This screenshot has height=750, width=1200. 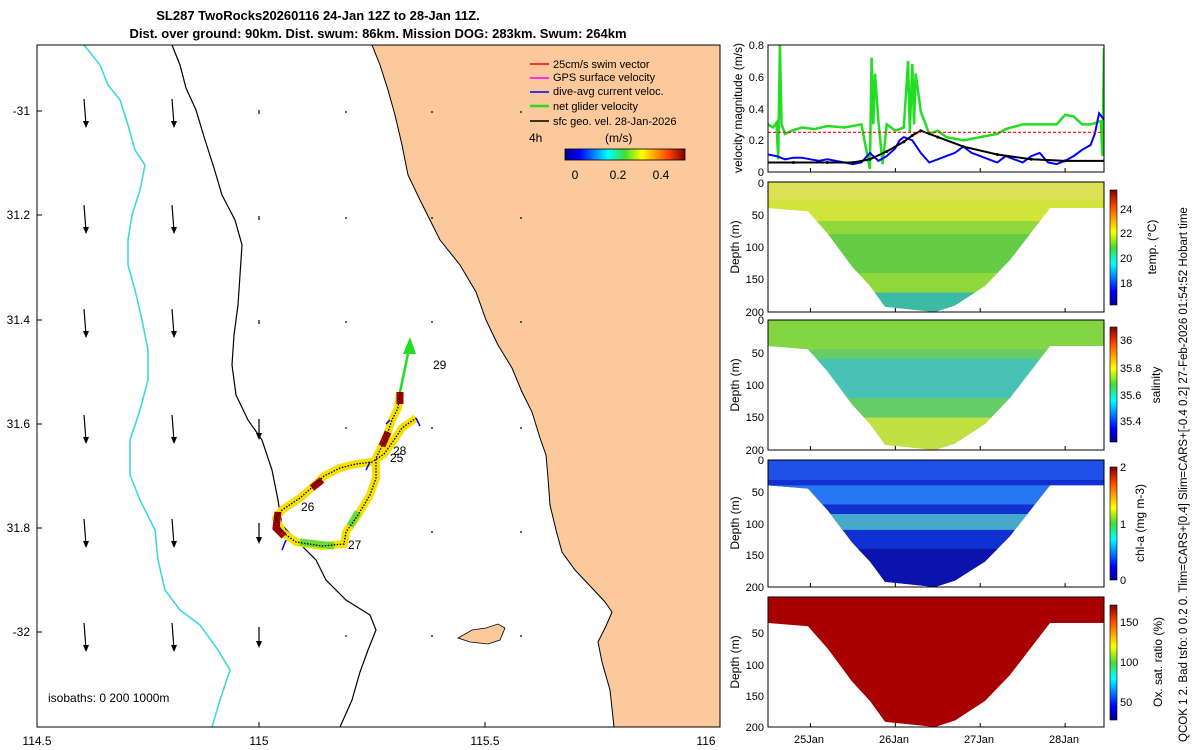 What do you see at coordinates (1126, 234) in the screenshot?
I see `temperature-cbar-tick-2: 22` at bounding box center [1126, 234].